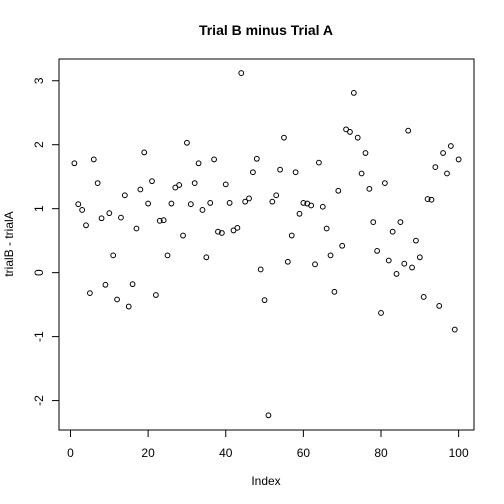 The image size is (504, 504). Describe the element at coordinates (266, 30) in the screenshot. I see `chart-title: Trial B minus Trial A` at that location.